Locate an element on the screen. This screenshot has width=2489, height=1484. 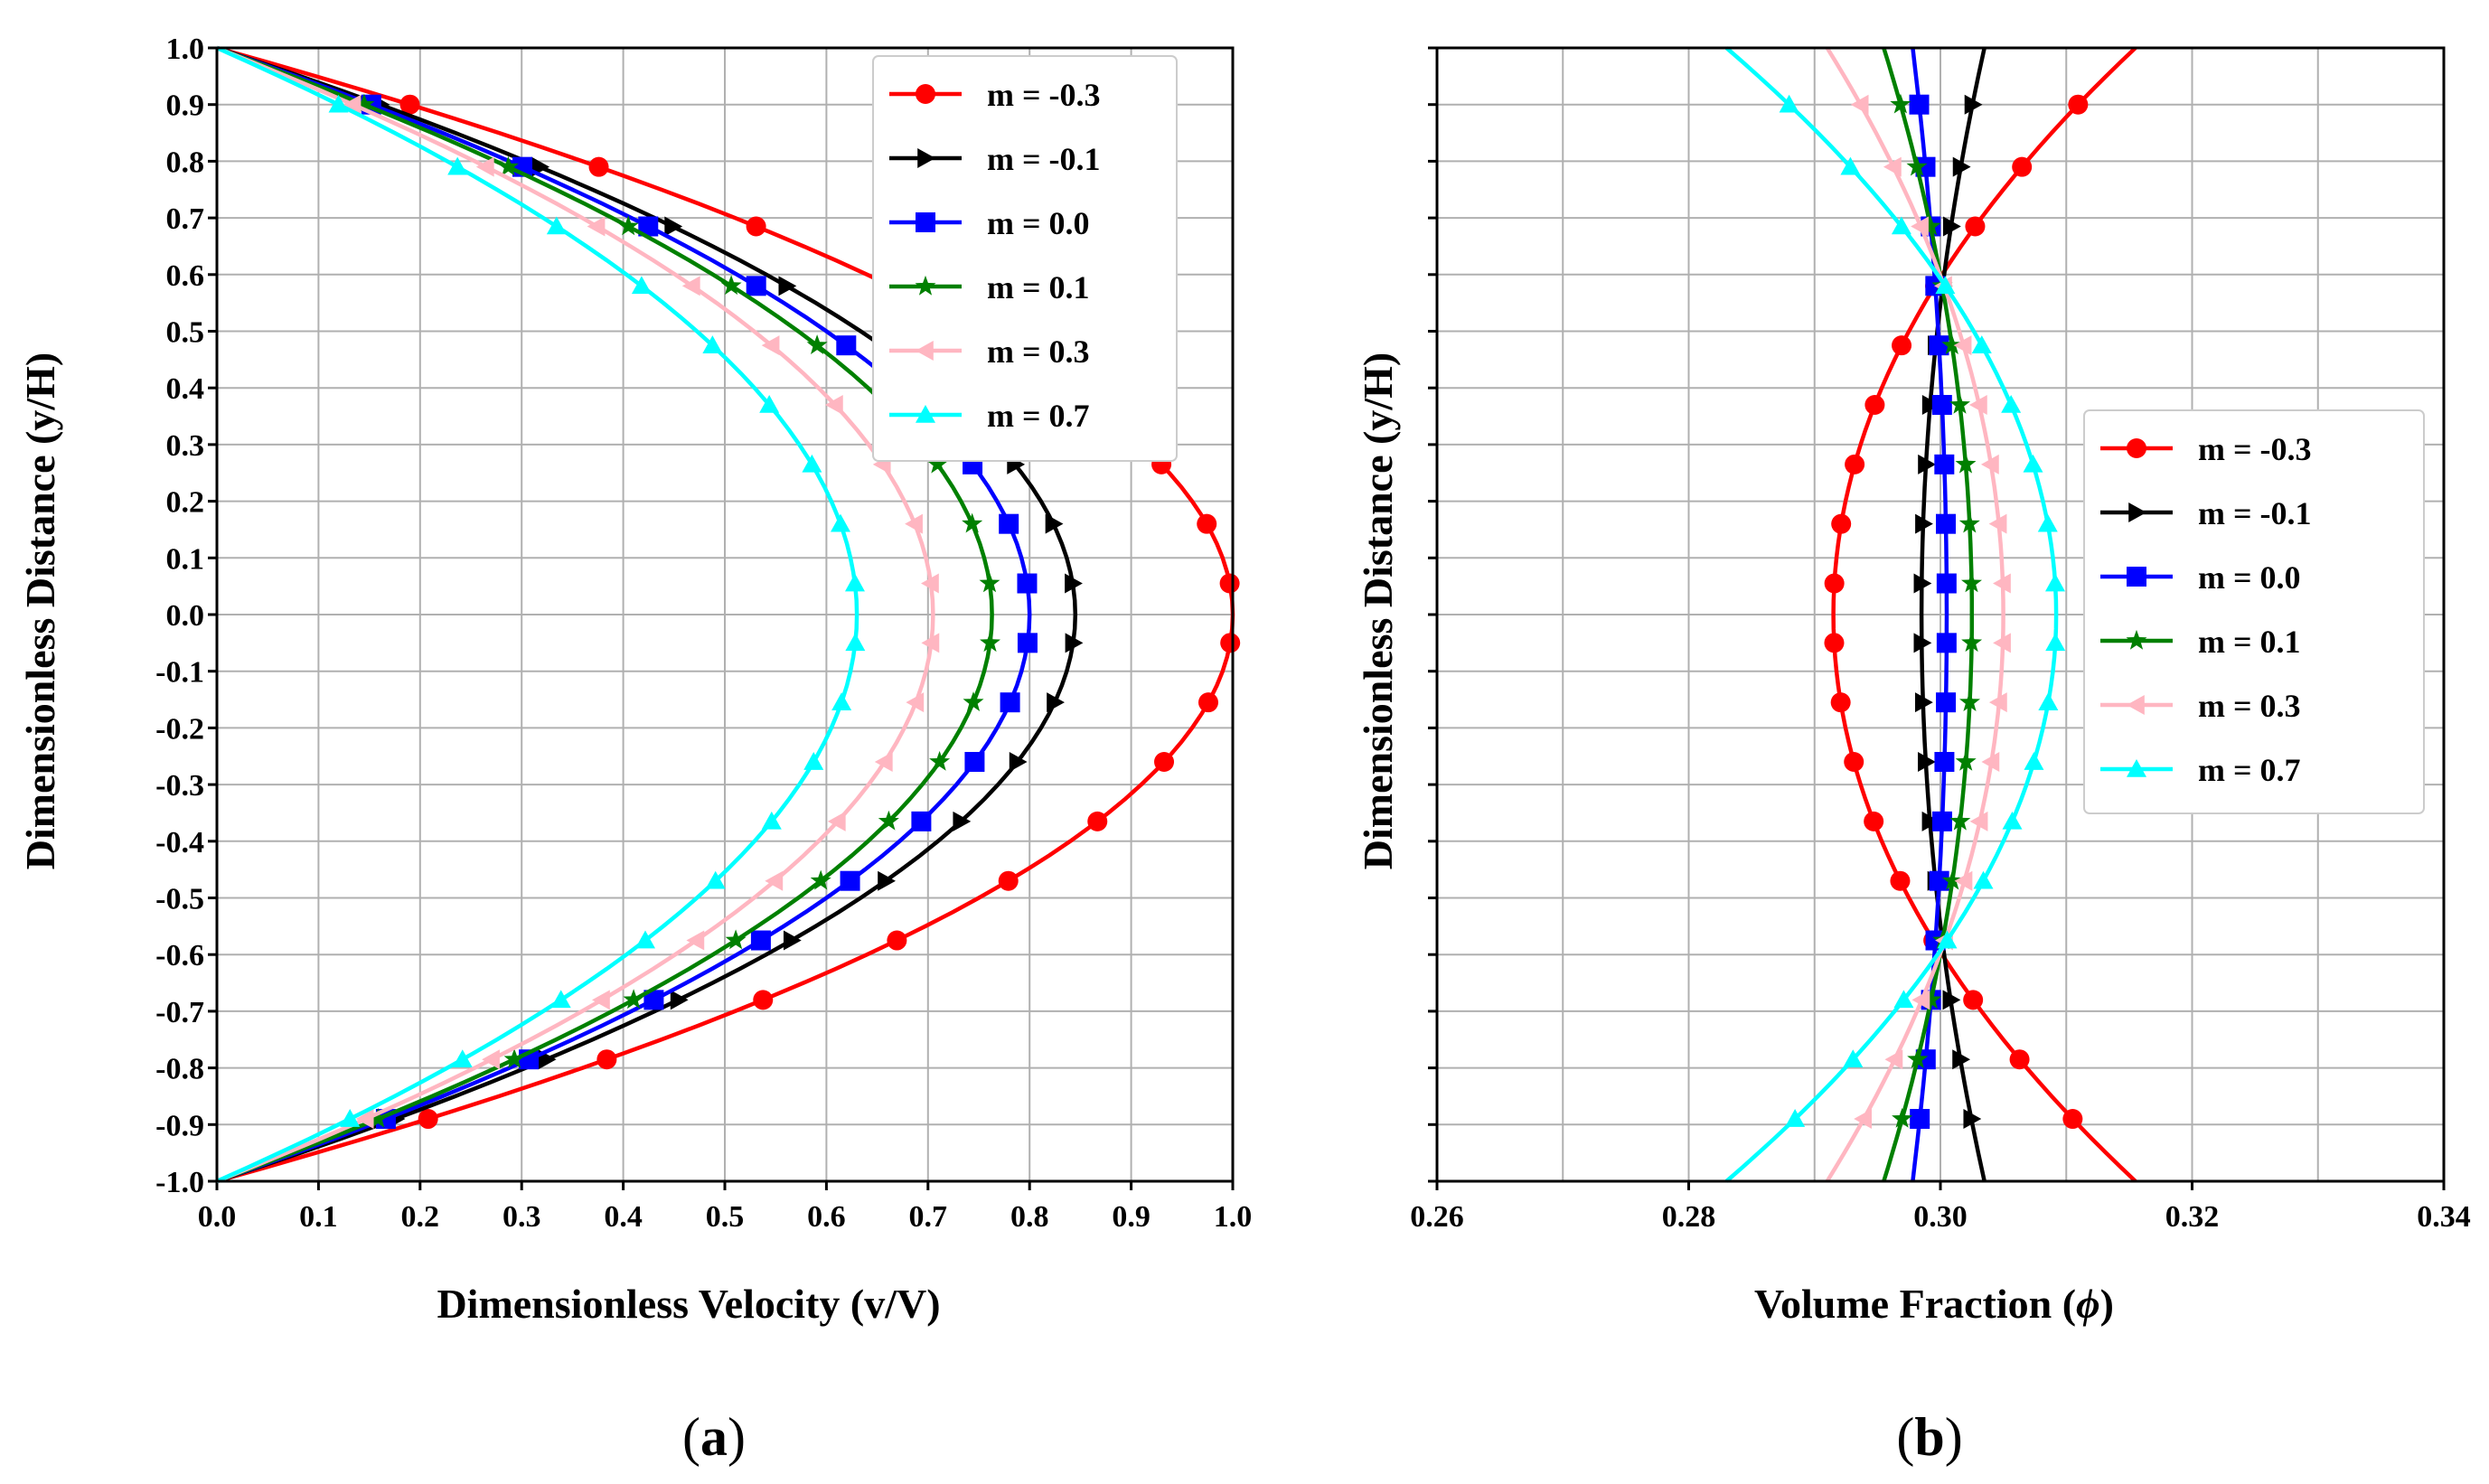
legend-item: m = 0.7 is located at coordinates (989, 416).